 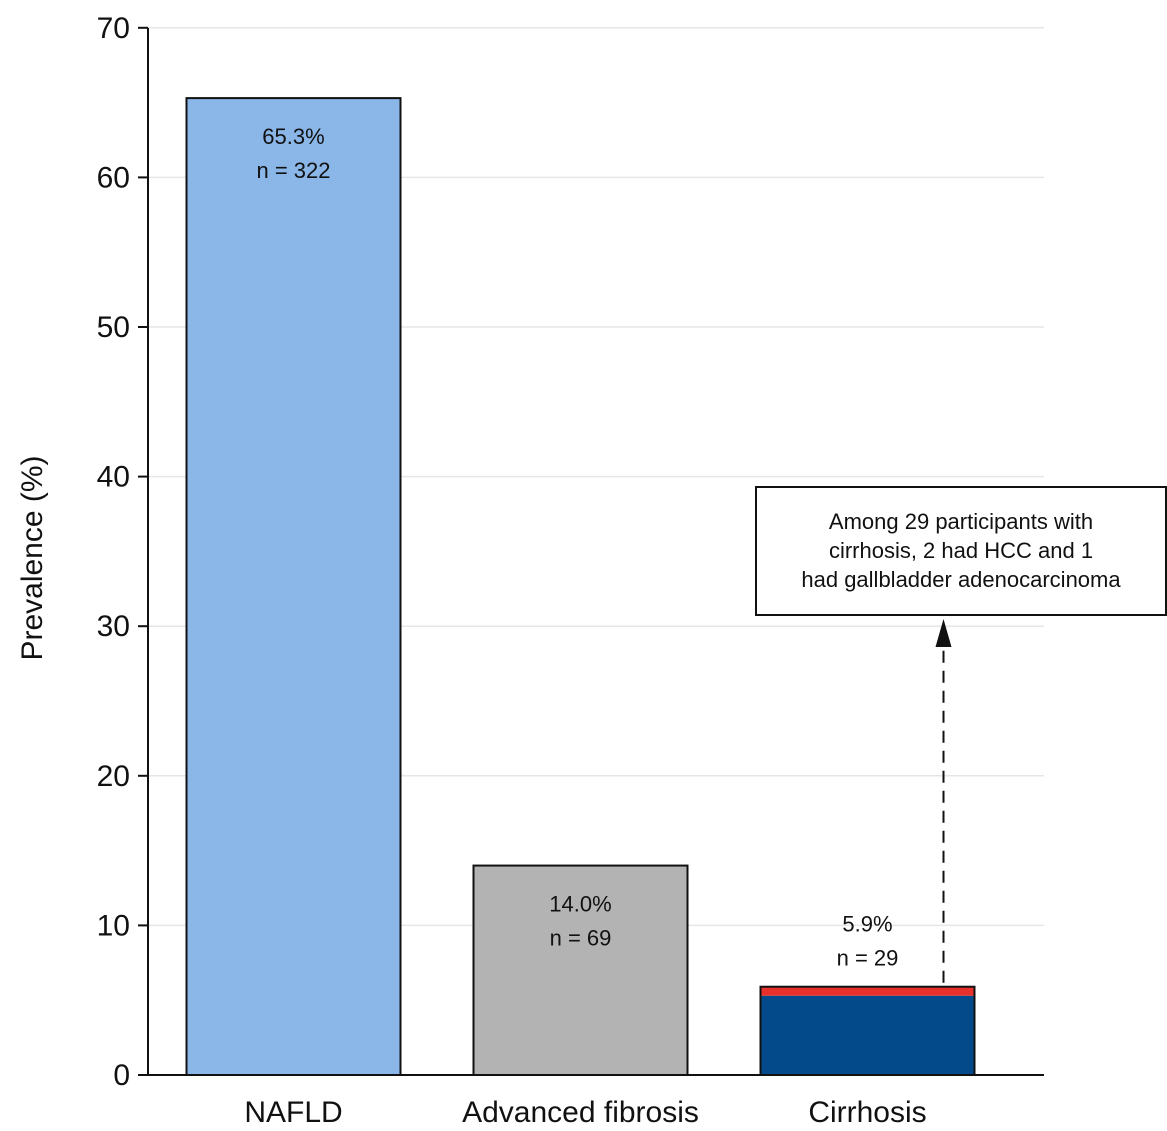 I want to click on y-tick-label: 60, so click(x=113, y=177).